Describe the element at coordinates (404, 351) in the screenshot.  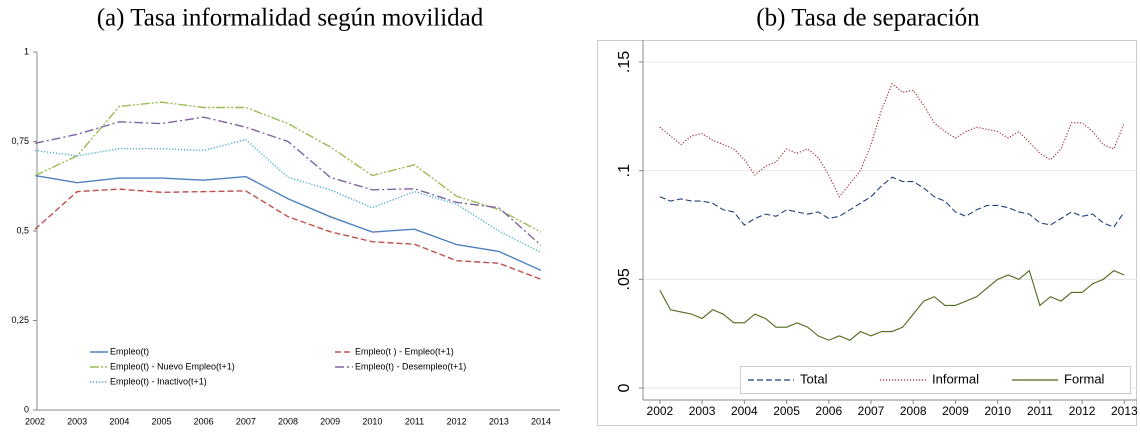
I see `legend-label: Empleo(t ) - Empleo(t+1)` at that location.